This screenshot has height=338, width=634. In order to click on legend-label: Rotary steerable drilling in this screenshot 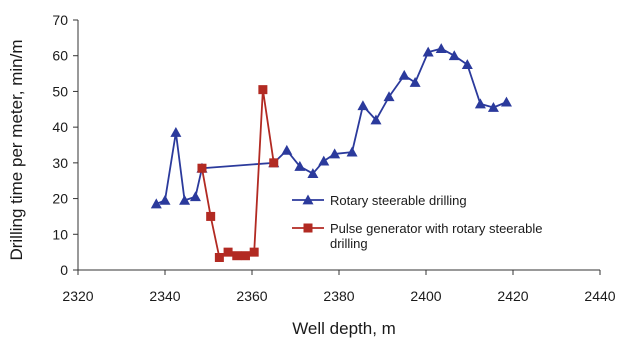, I will do `click(398, 200)`.